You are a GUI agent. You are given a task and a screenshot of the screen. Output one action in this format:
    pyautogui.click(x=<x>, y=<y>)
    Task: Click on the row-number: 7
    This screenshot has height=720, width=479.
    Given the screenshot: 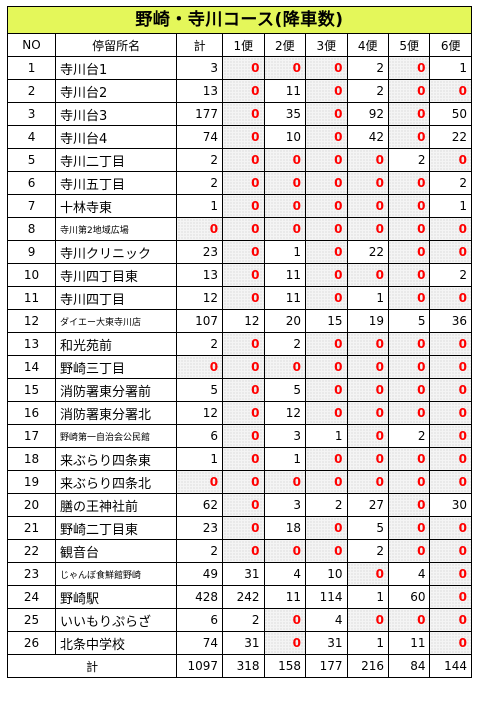 What is the action you would take?
    pyautogui.click(x=31, y=206)
    